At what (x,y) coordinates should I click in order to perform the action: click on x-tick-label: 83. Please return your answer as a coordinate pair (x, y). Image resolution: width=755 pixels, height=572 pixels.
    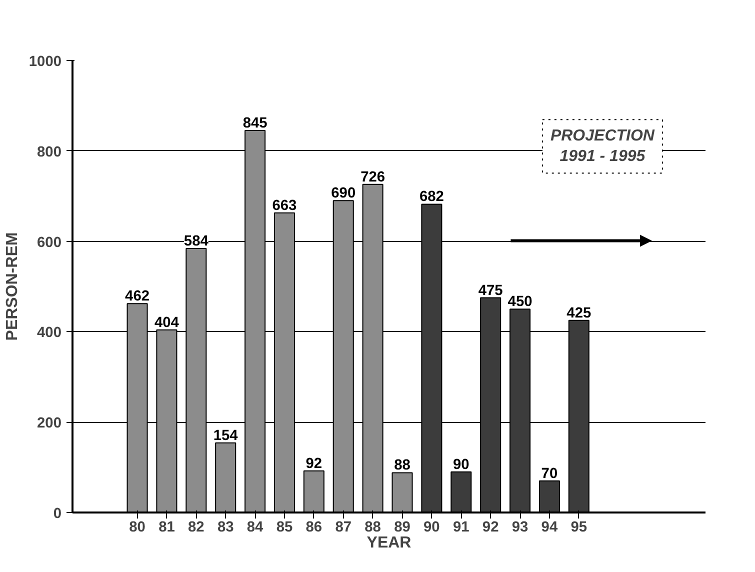
    Looking at the image, I should click on (225, 528).